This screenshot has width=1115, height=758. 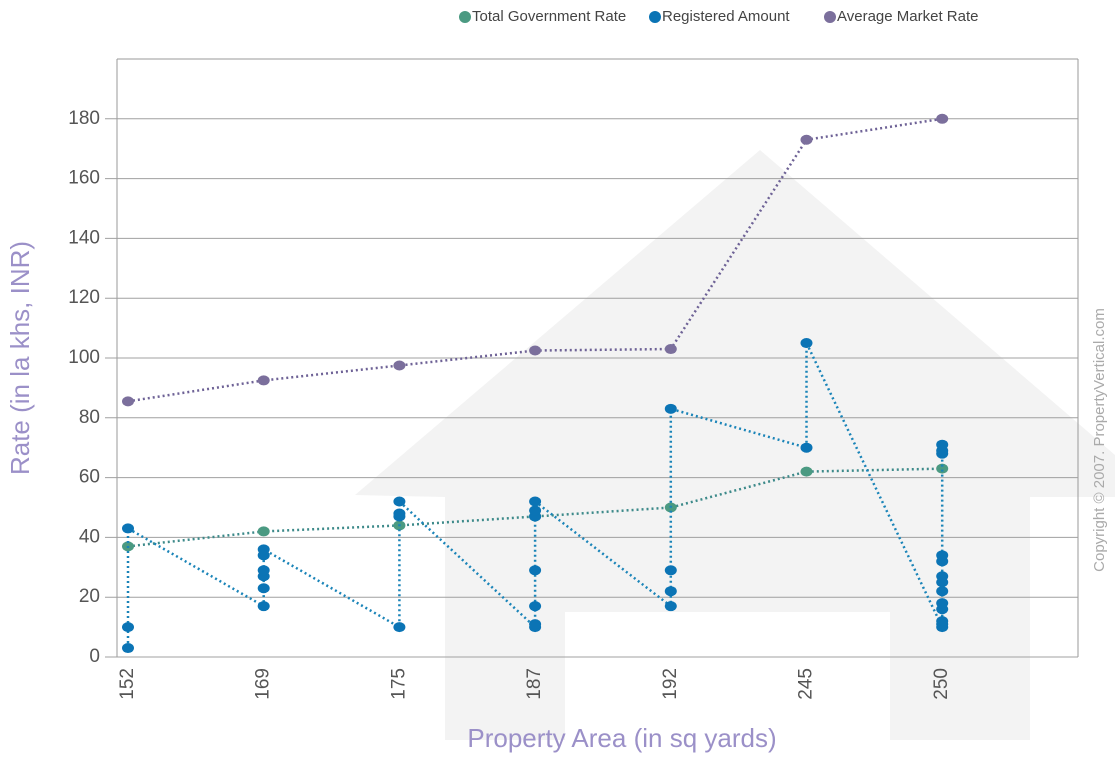 What do you see at coordinates (726, 16) in the screenshot?
I see `legend-label: Registered Amount` at bounding box center [726, 16].